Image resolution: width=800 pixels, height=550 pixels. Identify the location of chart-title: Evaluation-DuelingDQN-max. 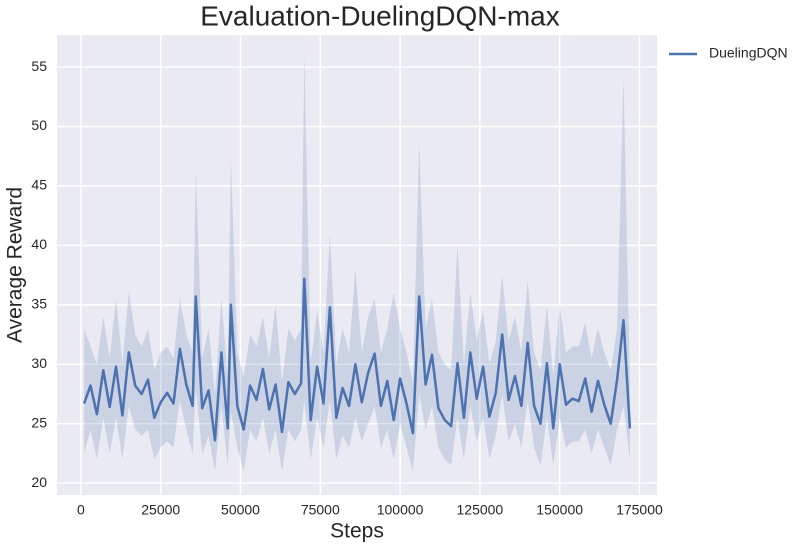
(379, 15).